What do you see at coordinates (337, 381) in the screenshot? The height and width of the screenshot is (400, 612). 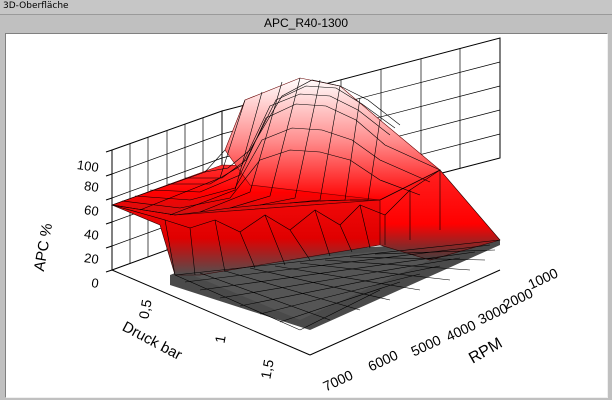 I see `y-tick-label: 7000` at bounding box center [337, 381].